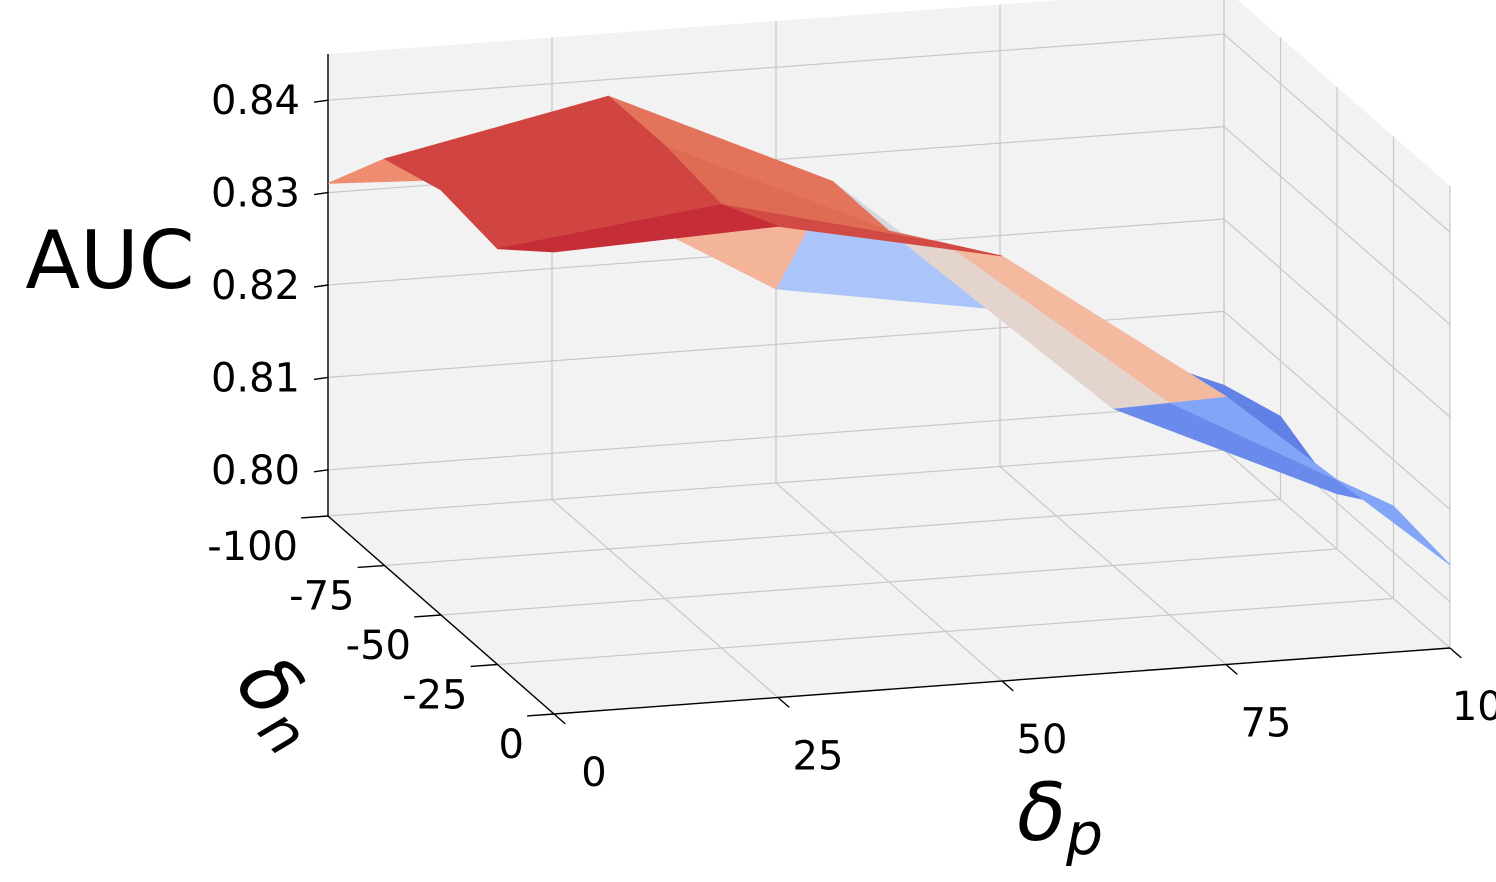  Describe the element at coordinates (255, 471) in the screenshot. I see `z-tick-label: 0.80` at that location.